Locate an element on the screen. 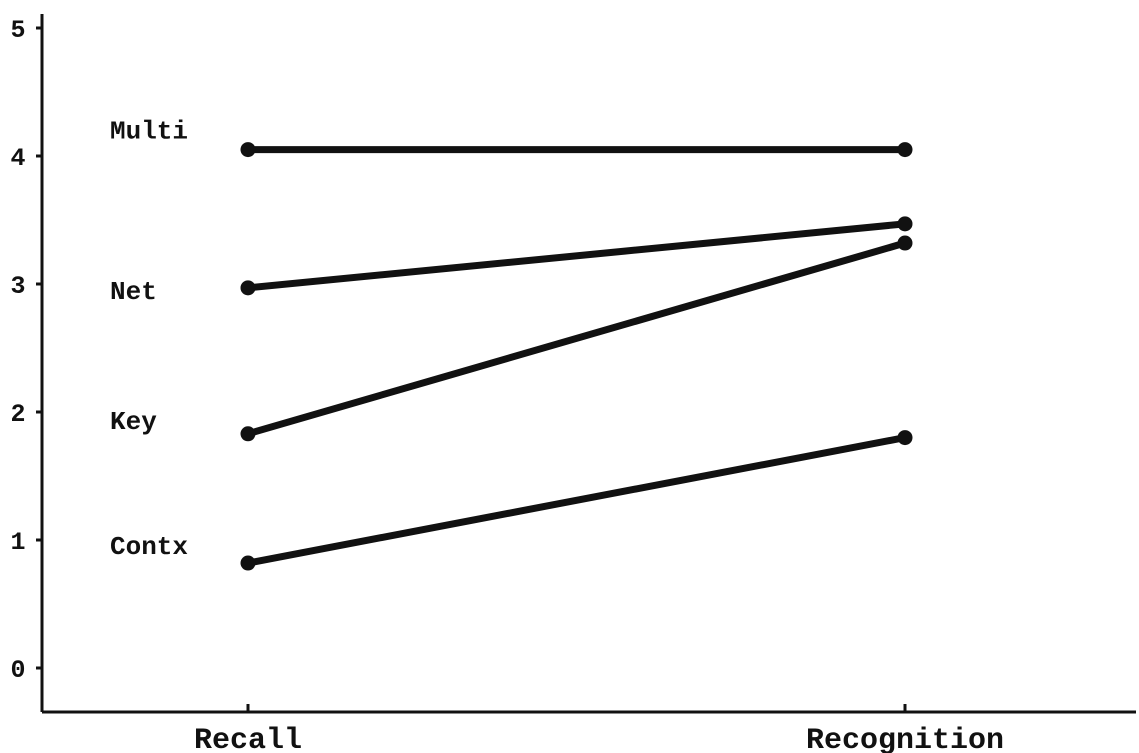 The image size is (1139, 753). y-tick-label: 2 is located at coordinates (17, 414).